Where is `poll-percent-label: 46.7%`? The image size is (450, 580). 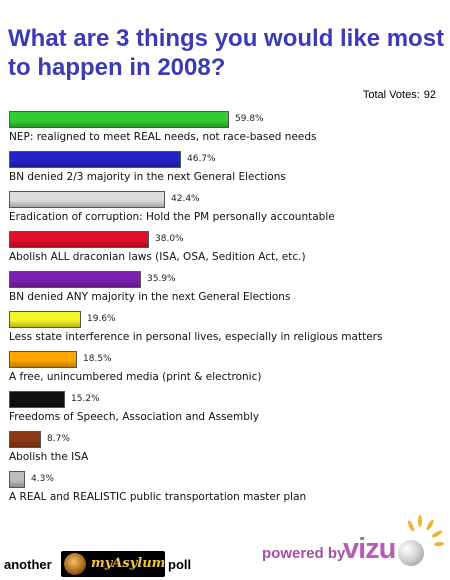 poll-percent-label: 46.7% is located at coordinates (201, 159).